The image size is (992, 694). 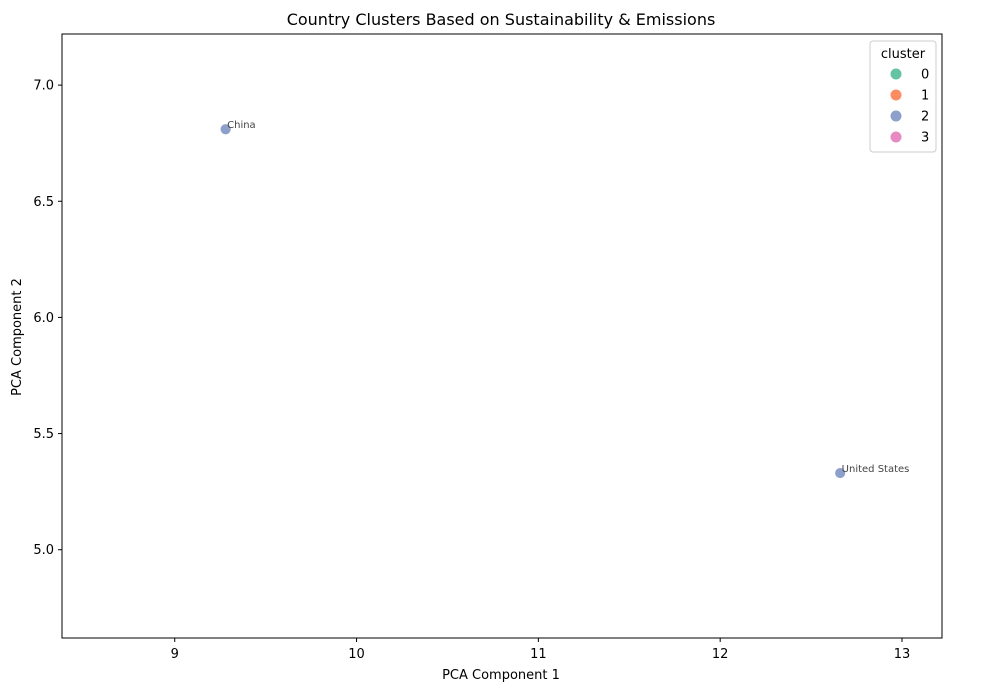 I want to click on legend-label: 1, so click(x=925, y=96).